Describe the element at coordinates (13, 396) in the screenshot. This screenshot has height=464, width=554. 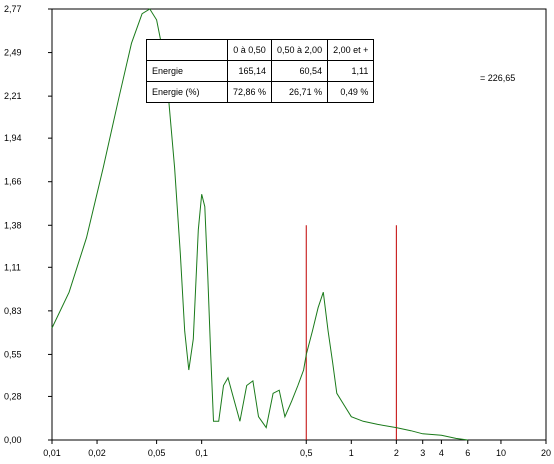
I see `y-tick-label: 0,28` at that location.